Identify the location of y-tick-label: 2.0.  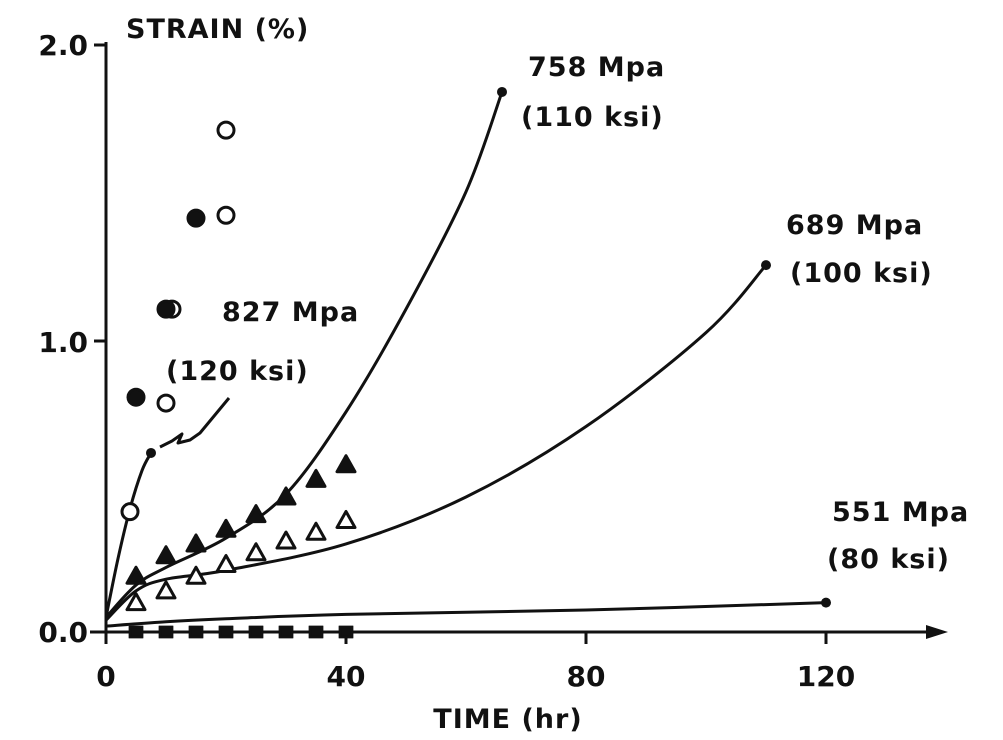
(63, 45).